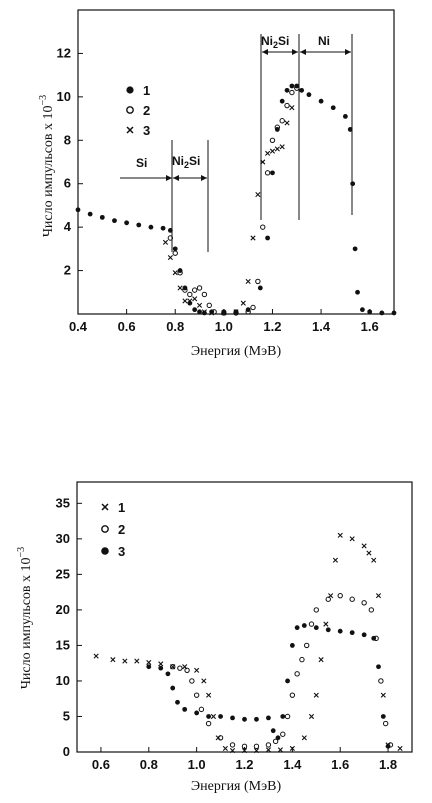  I want to click on y-axis-label: Число импульсов х 10−3, so click(47, 166).